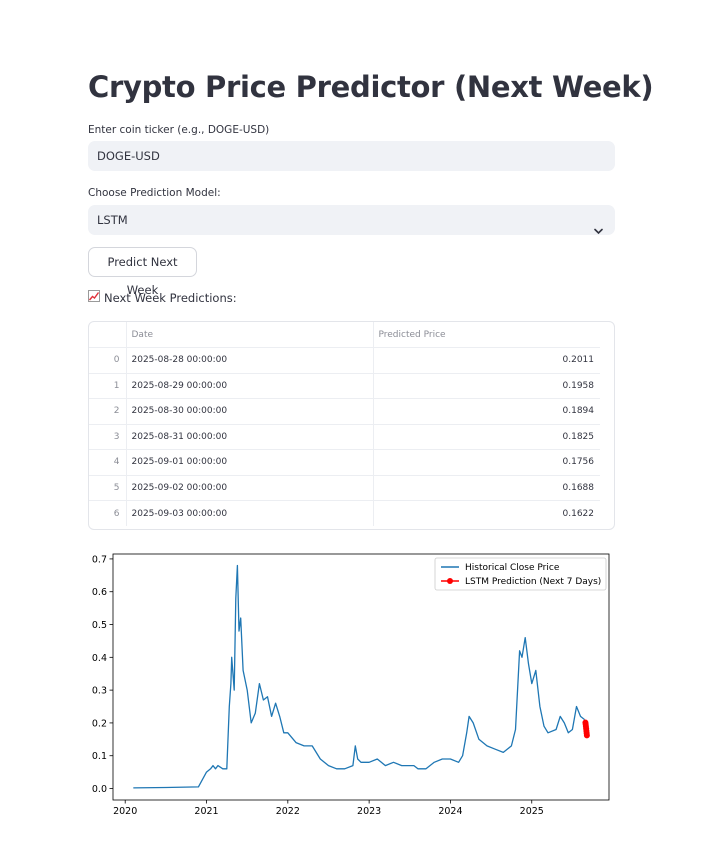 Image resolution: width=727 pixels, height=862 pixels. What do you see at coordinates (99, 691) in the screenshot?
I see `y-tick-label: 0.3` at bounding box center [99, 691].